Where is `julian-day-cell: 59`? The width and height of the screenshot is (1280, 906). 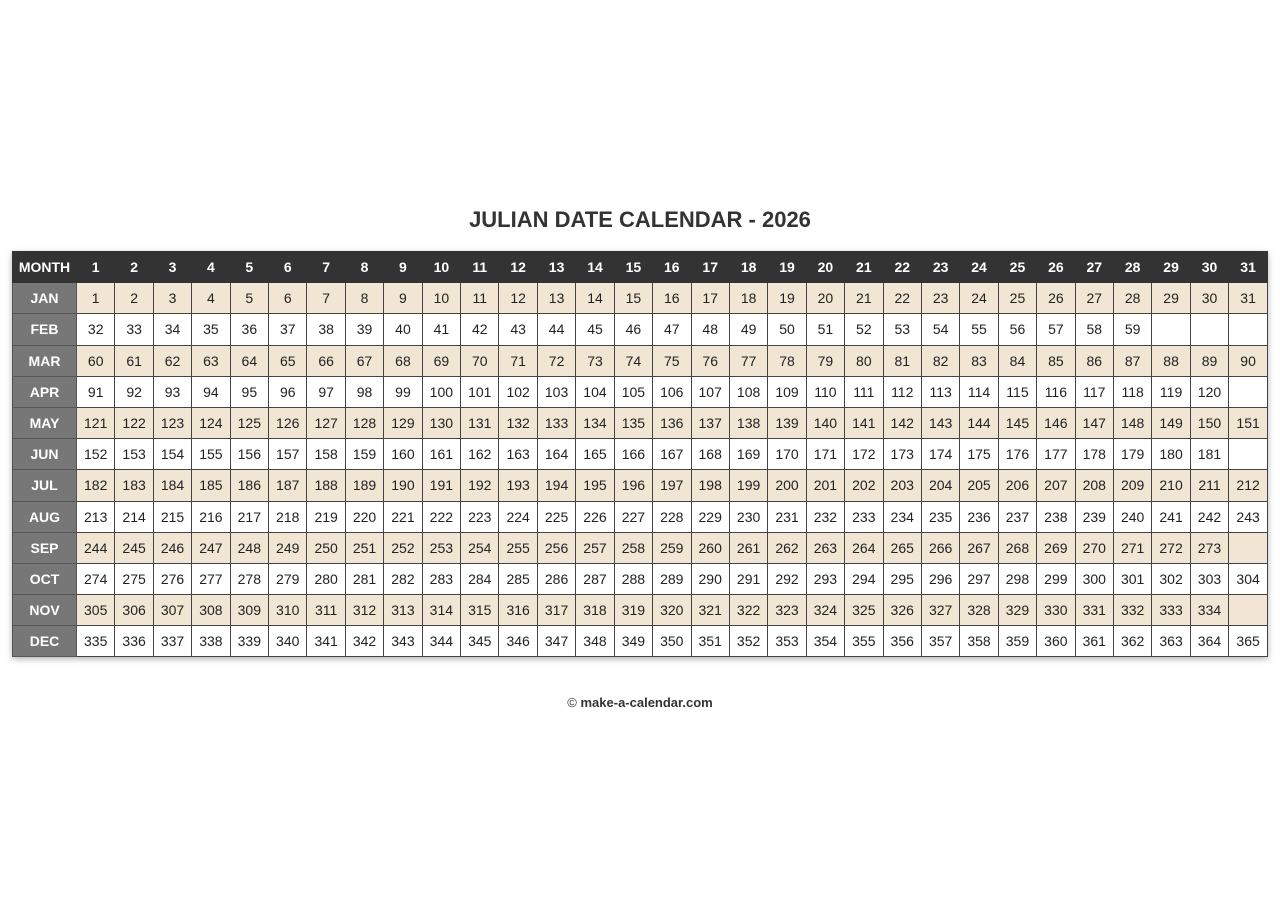
julian-day-cell: 59 is located at coordinates (1132, 329).